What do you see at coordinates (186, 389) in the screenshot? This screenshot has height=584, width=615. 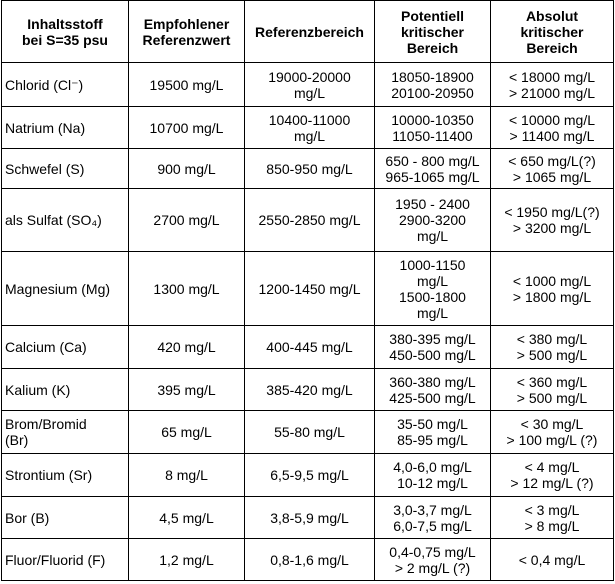 I see `cell-line: 395 mg/L` at bounding box center [186, 389].